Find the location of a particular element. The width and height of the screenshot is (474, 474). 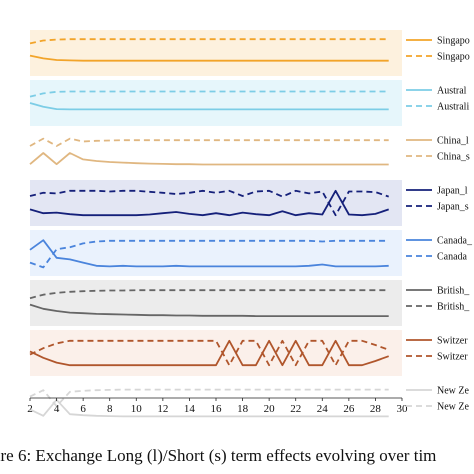

x-tick-label: 16 is located at coordinates (217, 409).